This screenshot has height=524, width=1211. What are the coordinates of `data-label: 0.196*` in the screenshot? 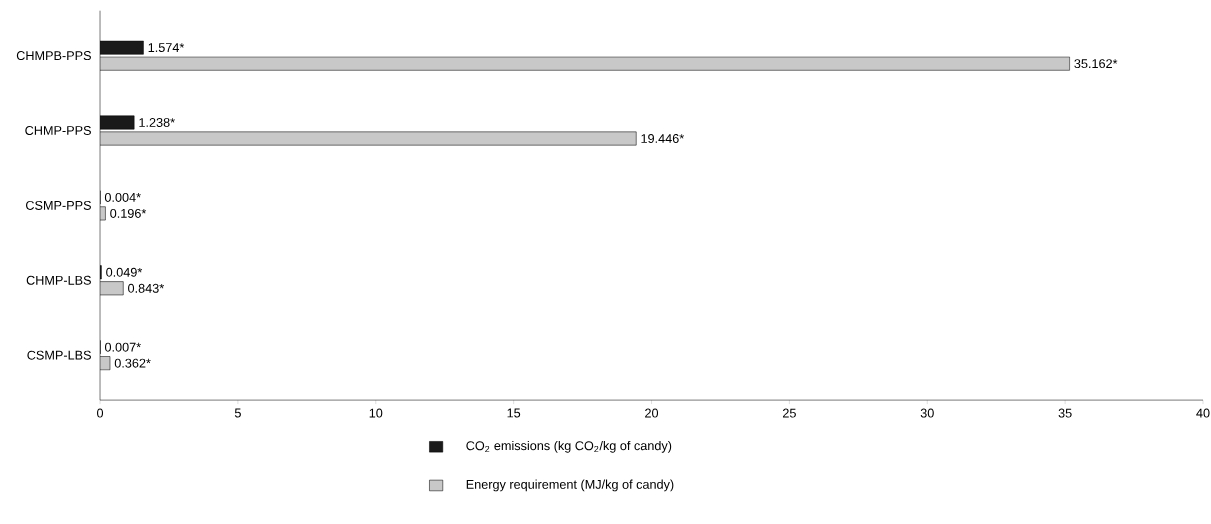 It's located at (128, 213).